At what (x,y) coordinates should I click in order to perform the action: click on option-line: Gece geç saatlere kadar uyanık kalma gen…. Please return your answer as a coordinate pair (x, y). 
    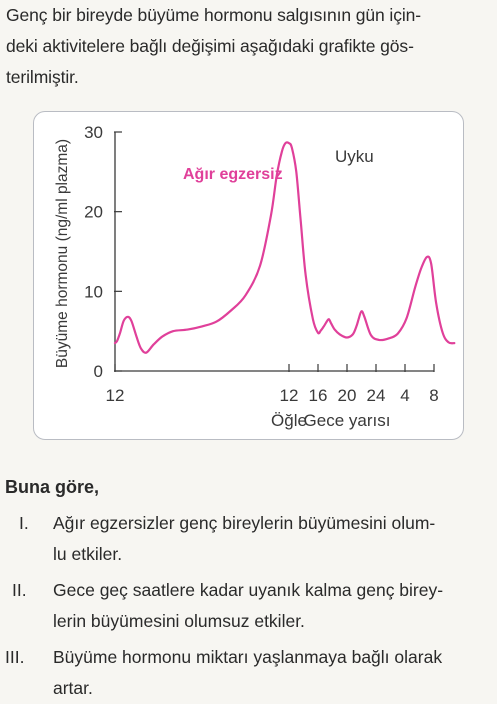
    Looking at the image, I should click on (248, 590).